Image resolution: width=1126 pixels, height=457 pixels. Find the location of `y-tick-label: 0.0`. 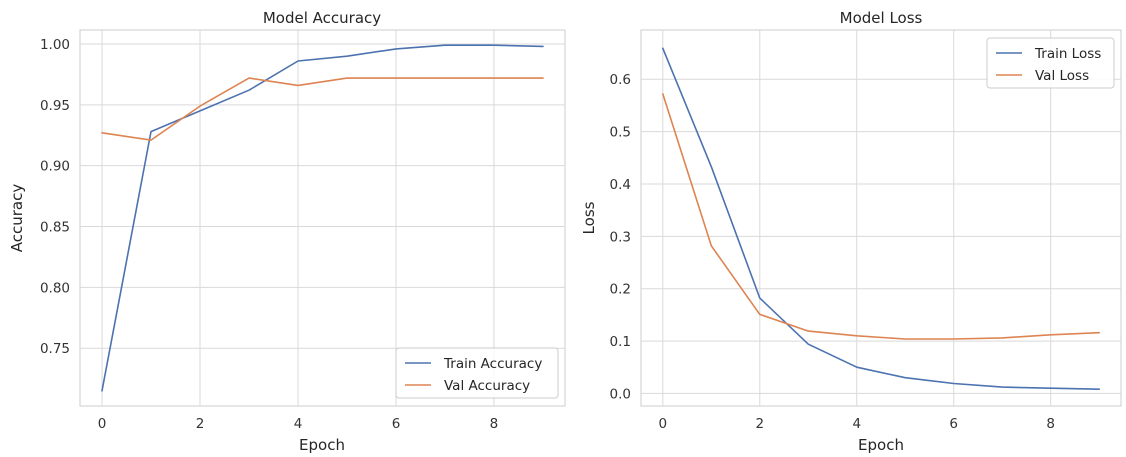

y-tick-label: 0.0 is located at coordinates (620, 394).